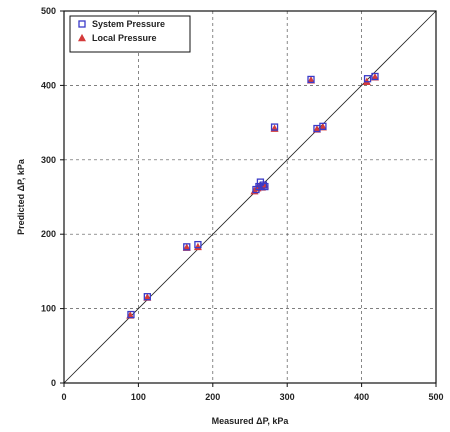  What do you see at coordinates (48, 234) in the screenshot?
I see `y-tick-label: 200` at bounding box center [48, 234].